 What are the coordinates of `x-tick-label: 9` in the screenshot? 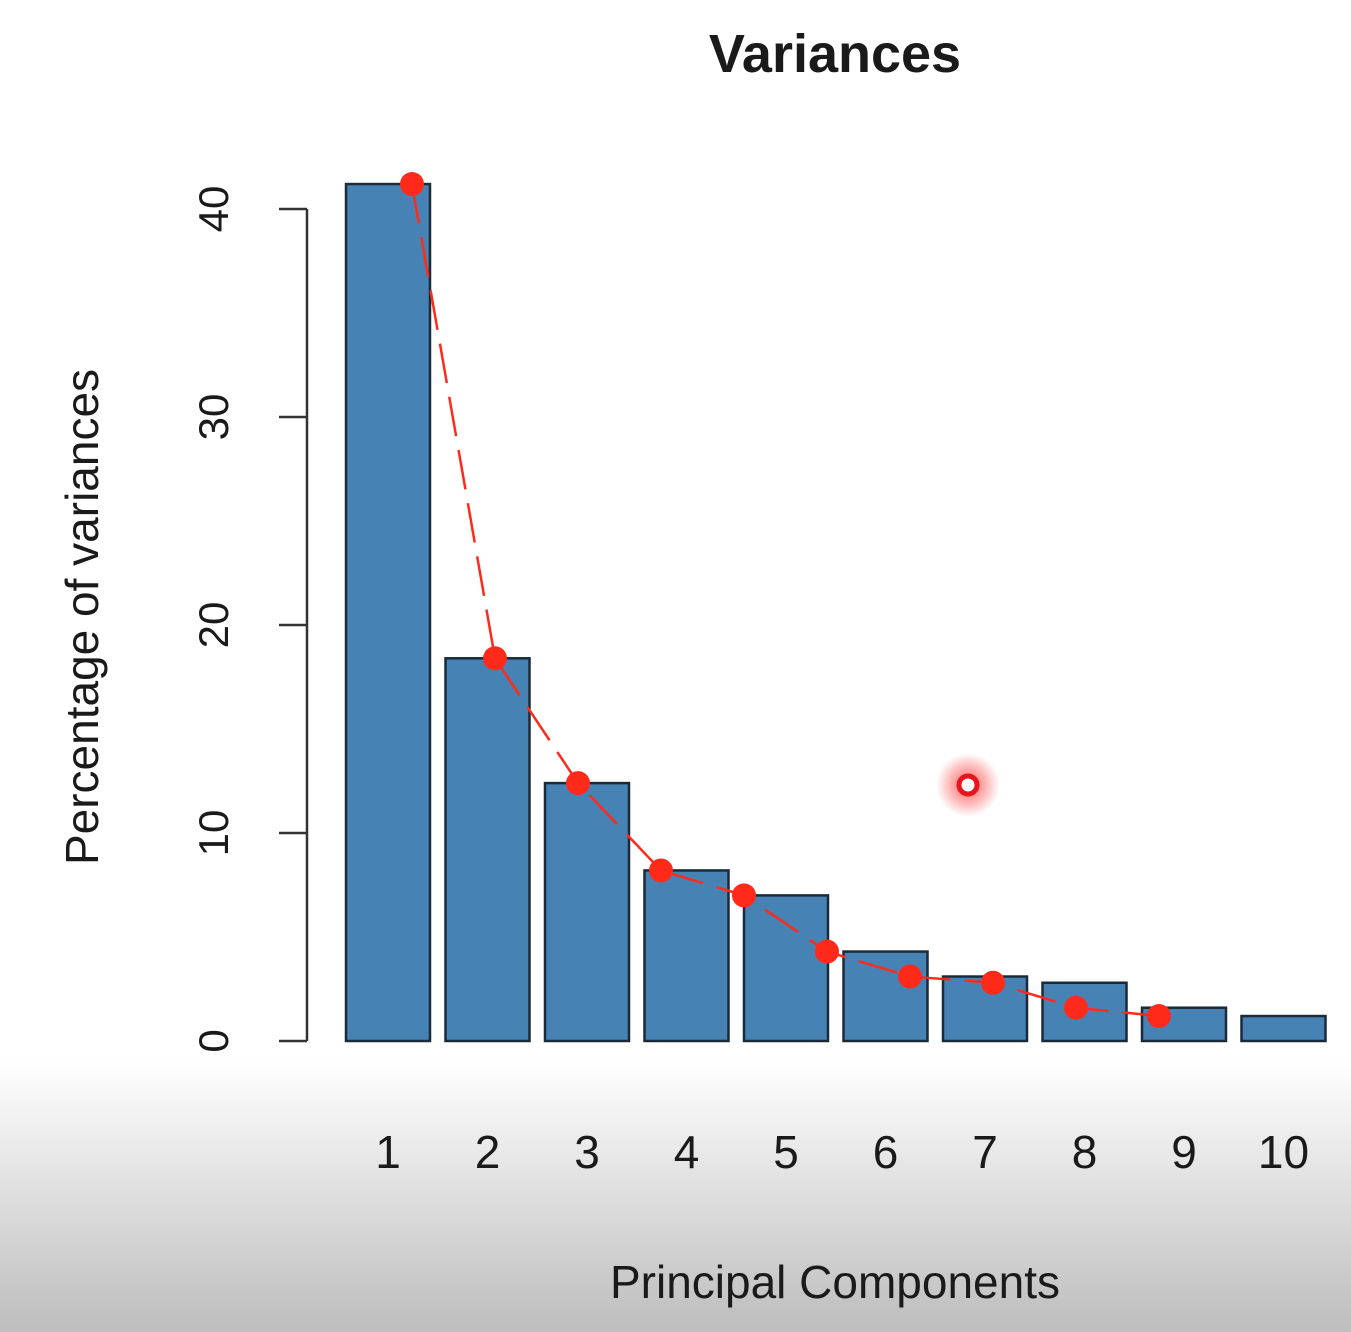 It's located at (1184, 1152).